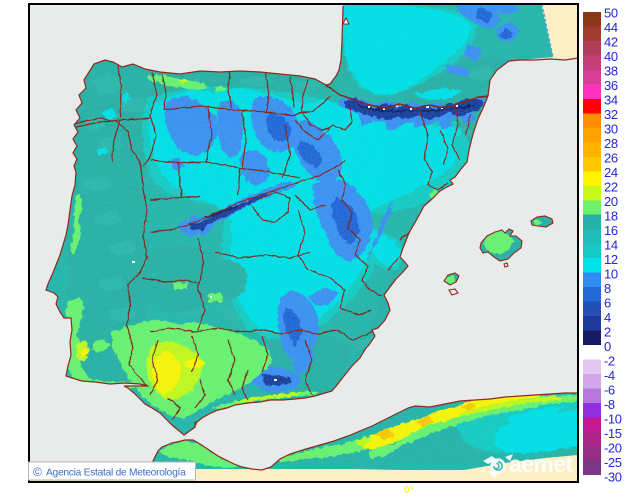 The width and height of the screenshot is (630, 500). What do you see at coordinates (611, 100) in the screenshot?
I see `svg-text: 34` at bounding box center [611, 100].